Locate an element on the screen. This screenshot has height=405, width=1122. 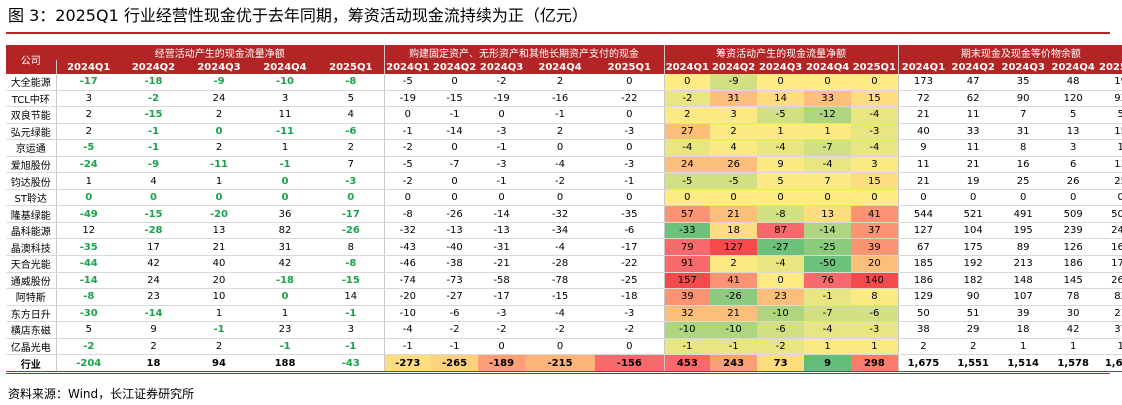
capex-cell: -38 is located at coordinates (455, 264).